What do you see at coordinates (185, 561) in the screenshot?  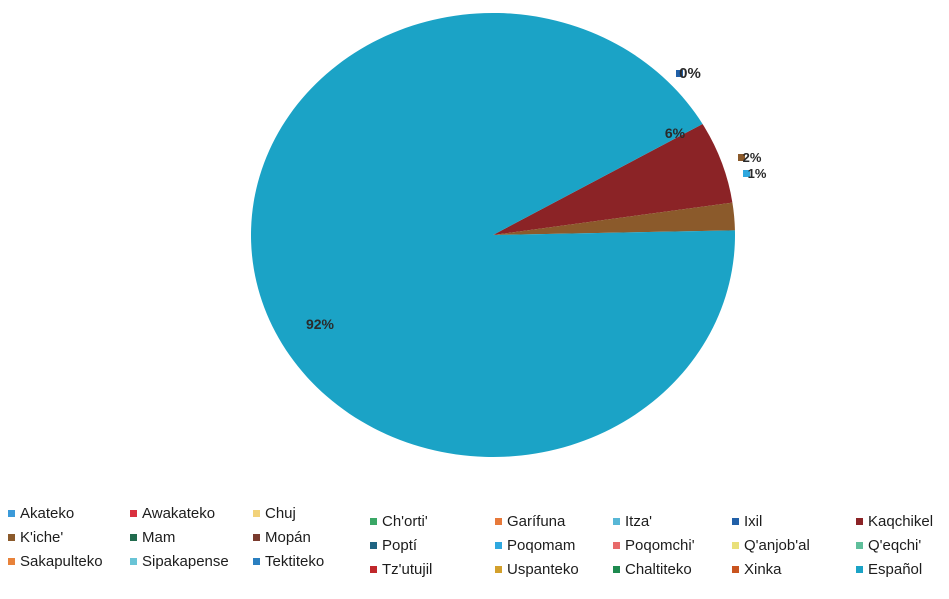 I see `legend-label: Sipakapense` at bounding box center [185, 561].